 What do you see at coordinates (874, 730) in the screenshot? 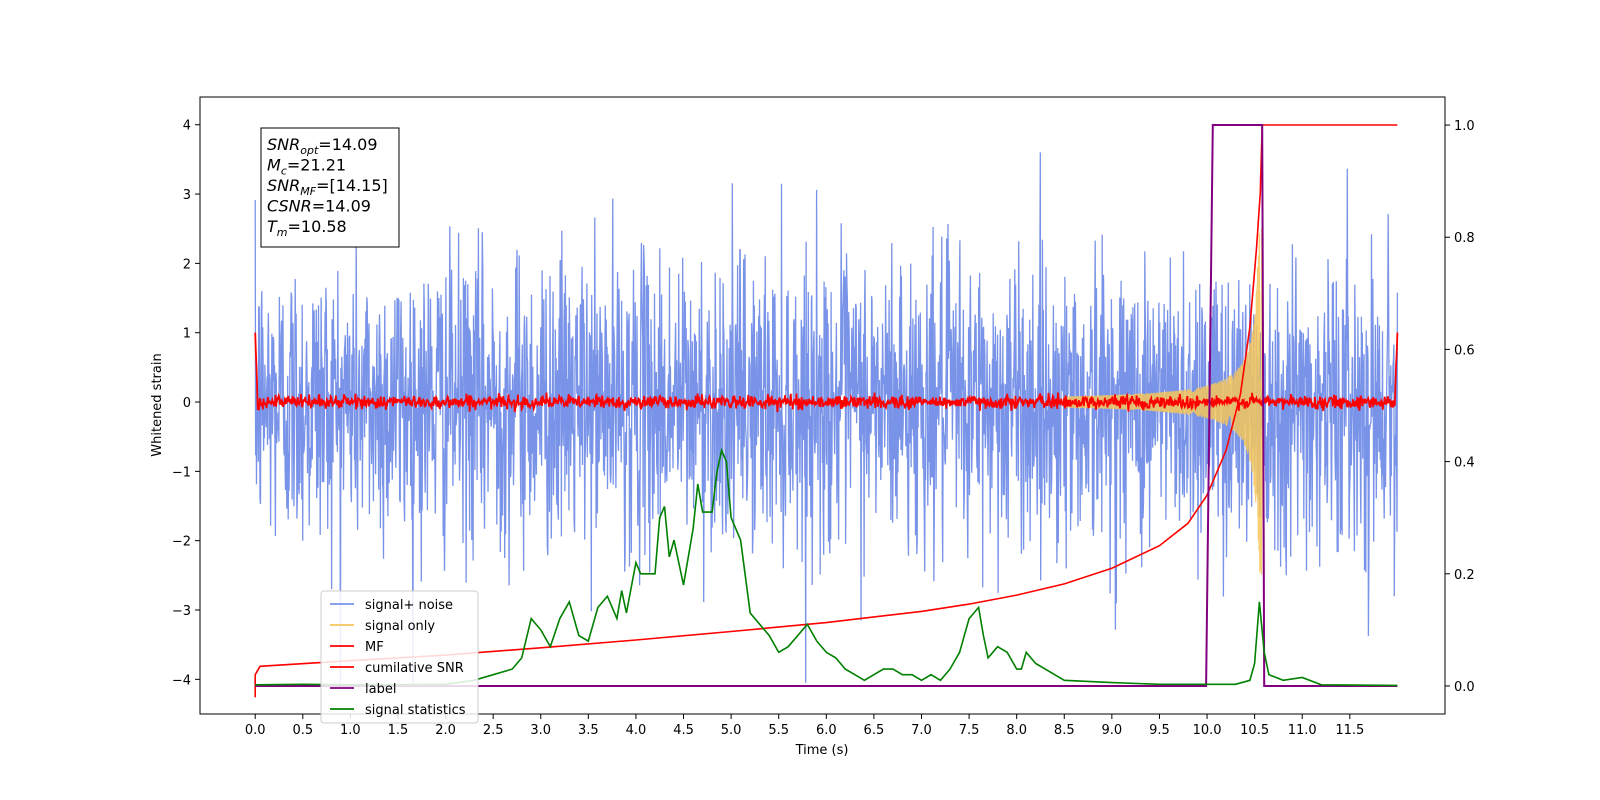
I see `x-tick-label: 6.5` at bounding box center [874, 730].